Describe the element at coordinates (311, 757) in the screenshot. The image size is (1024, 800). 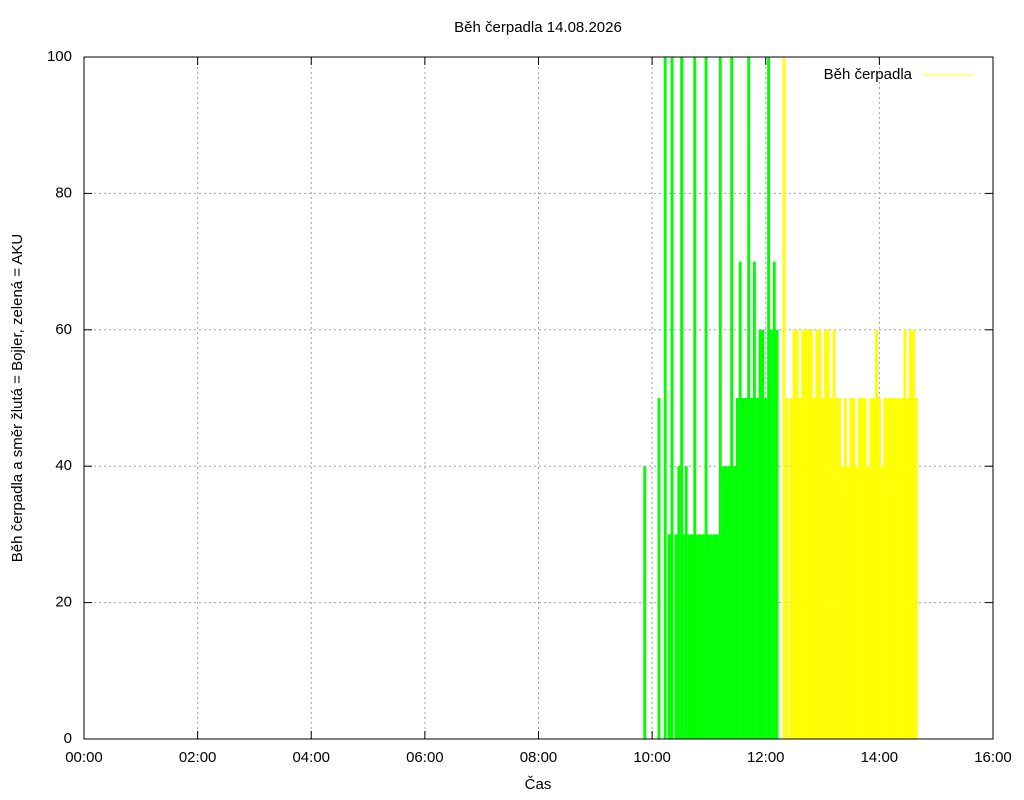
I see `x-tick-label: 04:00` at that location.